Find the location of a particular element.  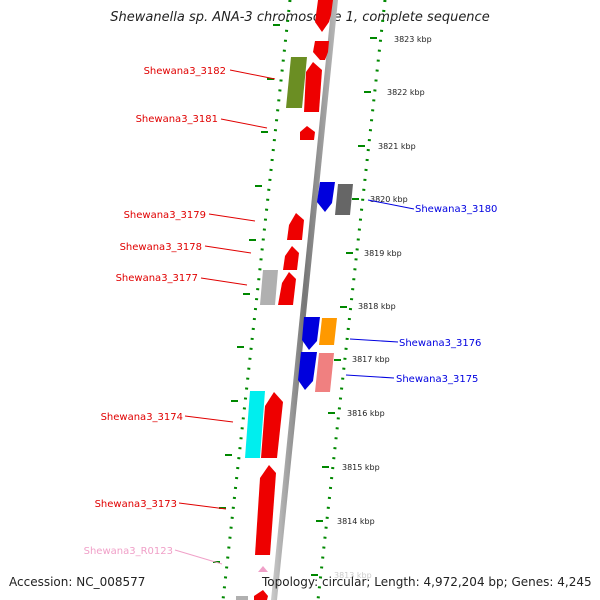

olive-feature is located at coordinates (296, 82).